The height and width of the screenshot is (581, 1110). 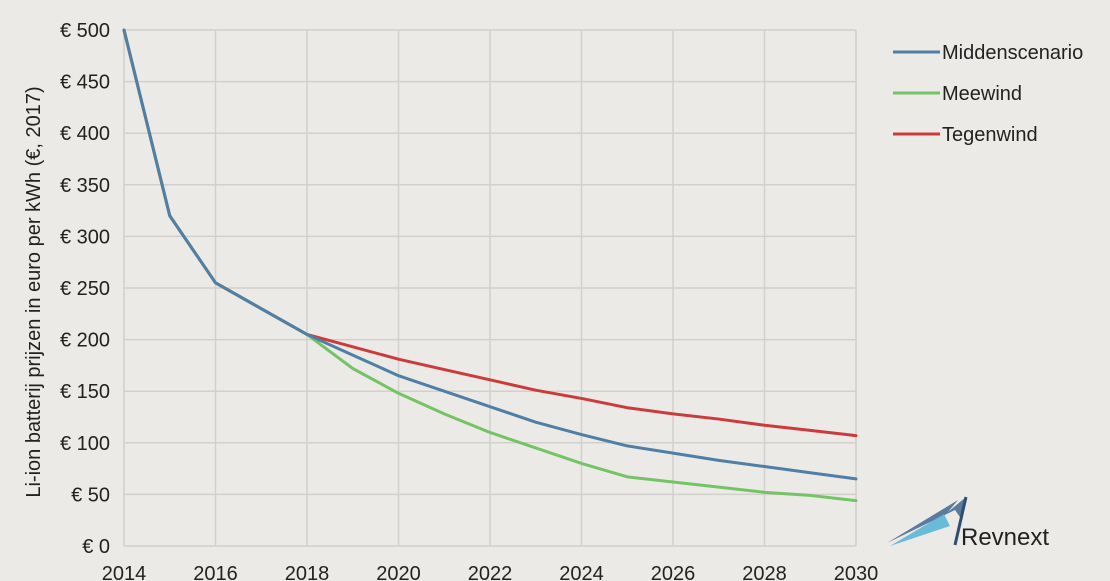 I want to click on y-tick-label: € 250, so click(x=85, y=289).